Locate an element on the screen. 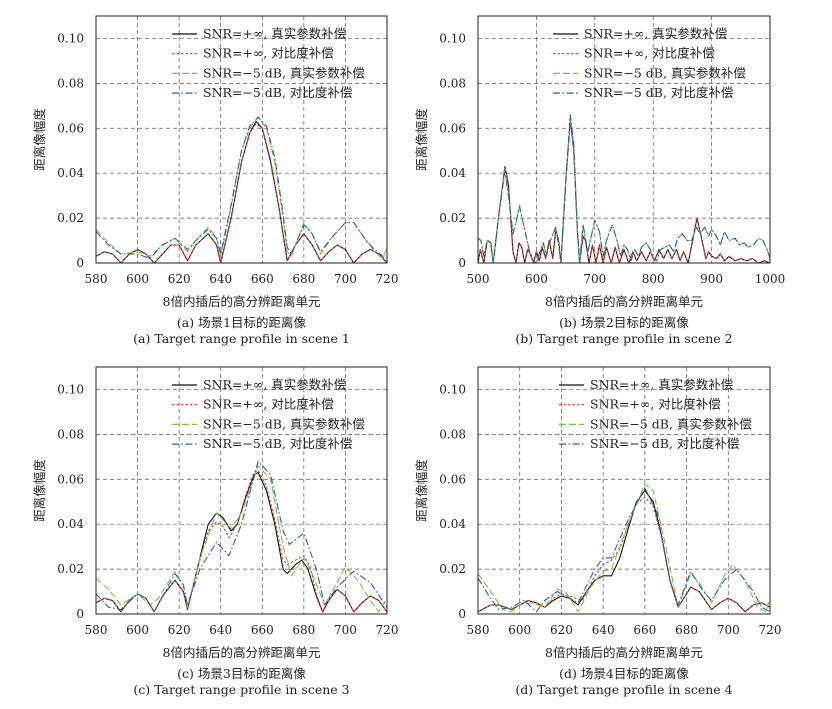  x-tick-label: 900 is located at coordinates (711, 279).